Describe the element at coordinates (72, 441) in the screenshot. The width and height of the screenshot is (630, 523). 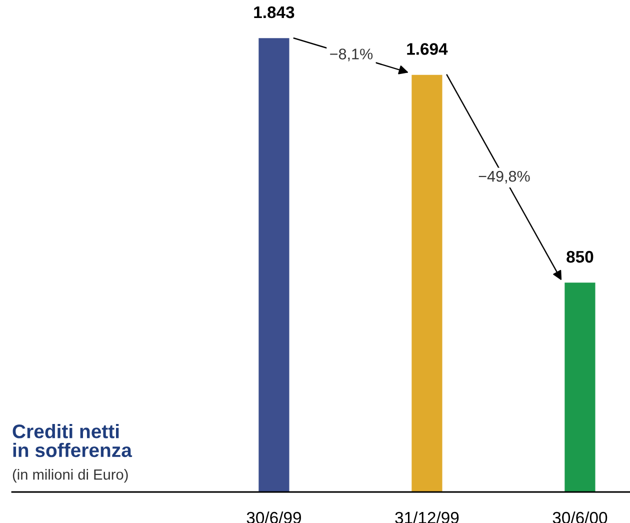
I see `text: Crediti netti in sofferenza` at that location.